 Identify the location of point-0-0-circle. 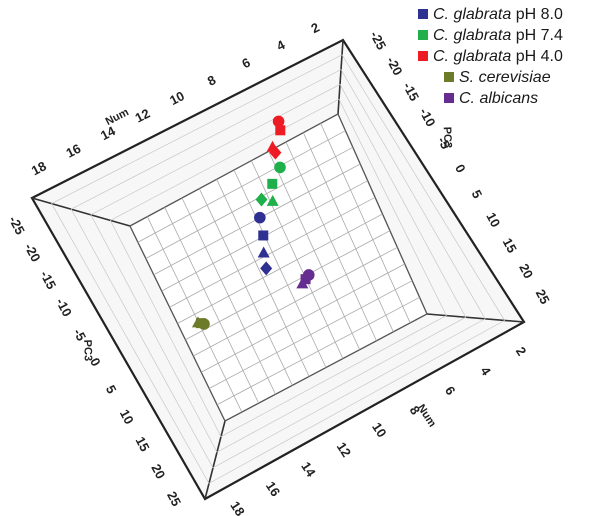
(260, 217).